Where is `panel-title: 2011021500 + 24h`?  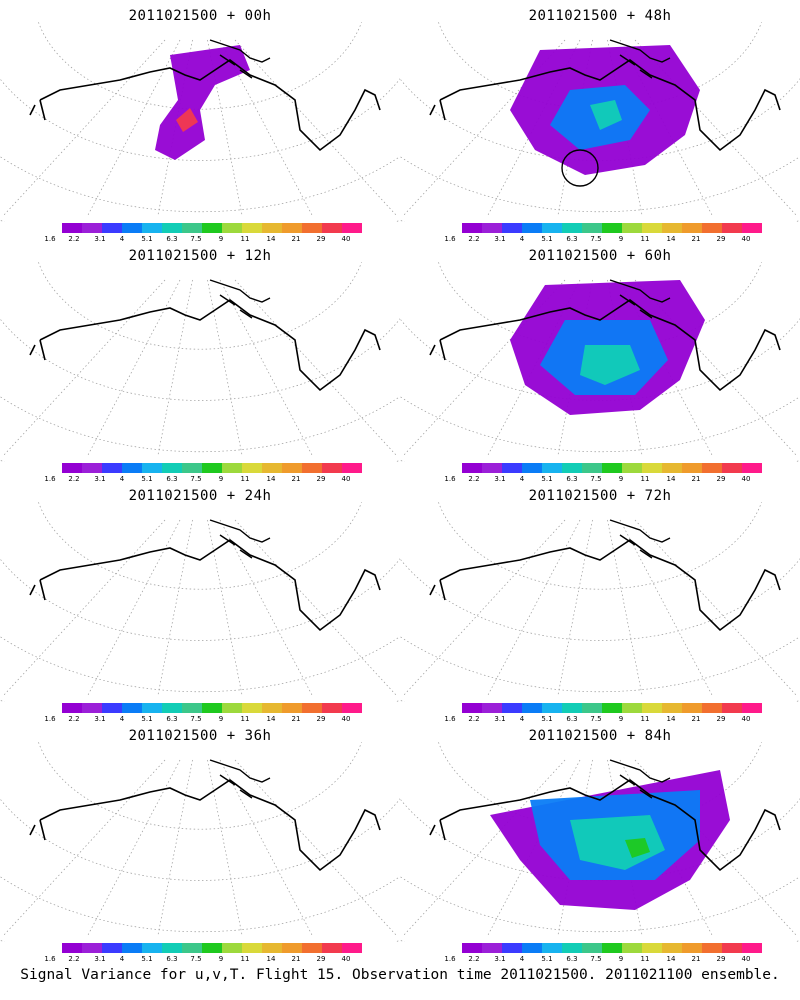
panel-title: 2011021500 + 24h is located at coordinates (200, 496).